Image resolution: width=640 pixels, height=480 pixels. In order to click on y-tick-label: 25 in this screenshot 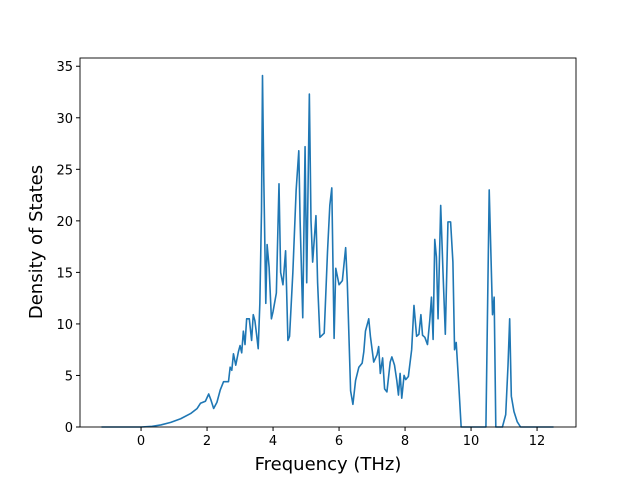, I will do `click(64, 170)`.